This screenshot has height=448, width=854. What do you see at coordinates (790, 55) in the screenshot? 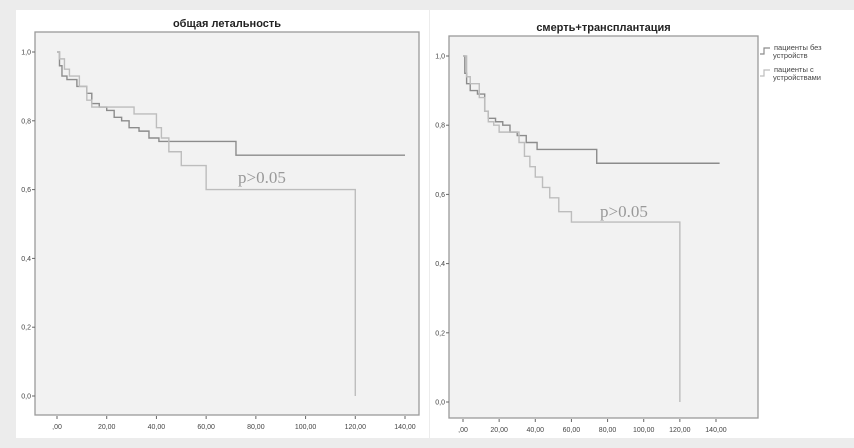
I see `legend-label-cont: устройств` at bounding box center [790, 55].